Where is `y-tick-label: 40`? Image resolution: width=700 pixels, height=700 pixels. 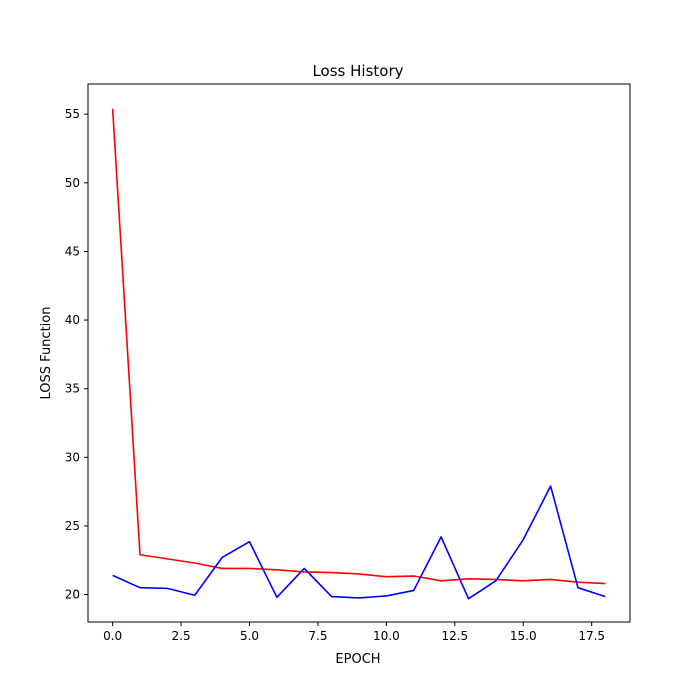
y-tick-label: 40 is located at coordinates (72, 320).